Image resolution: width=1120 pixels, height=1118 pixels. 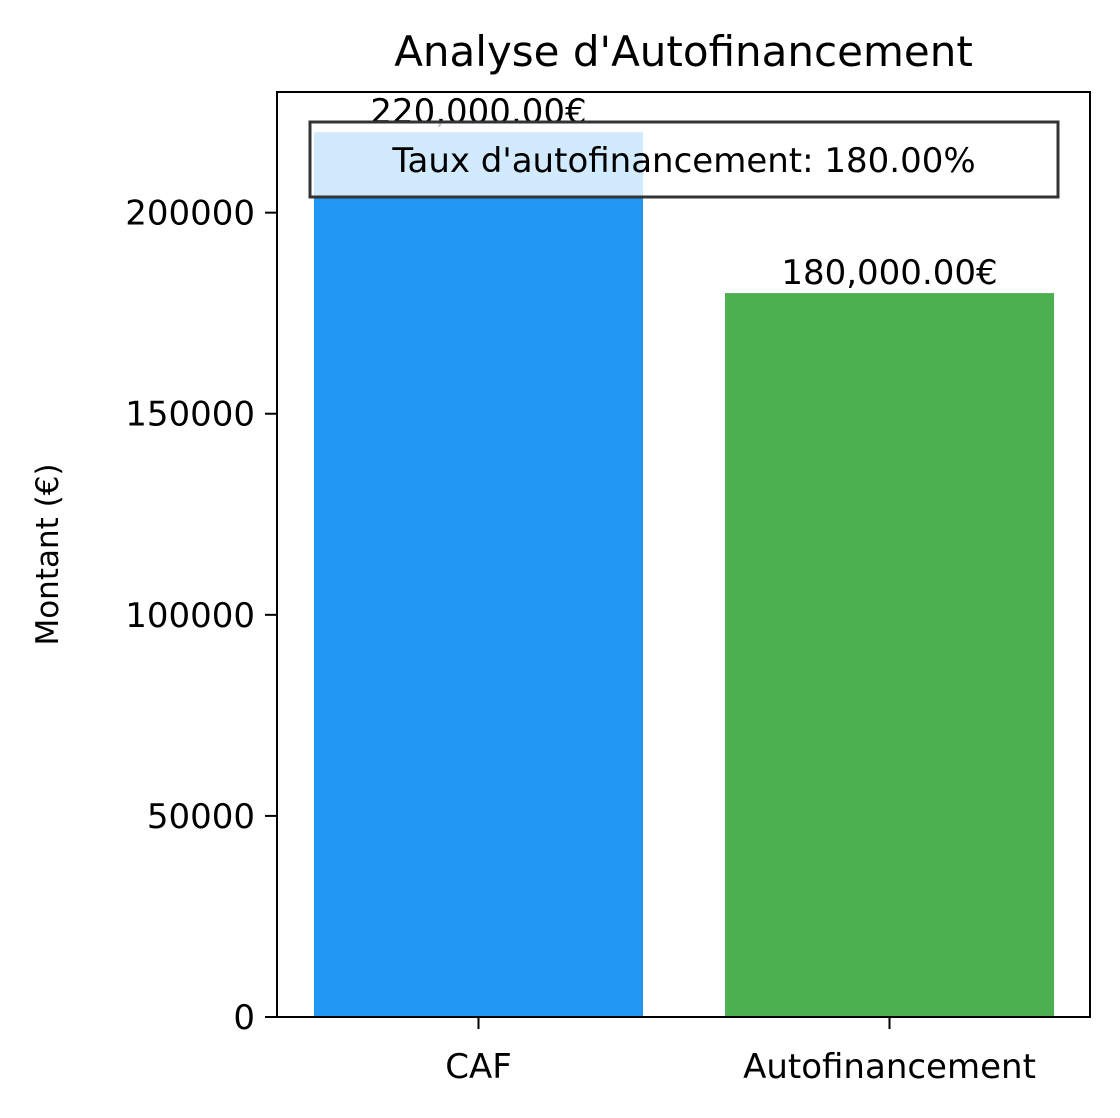 I want to click on annotation-frame, so click(x=684, y=159).